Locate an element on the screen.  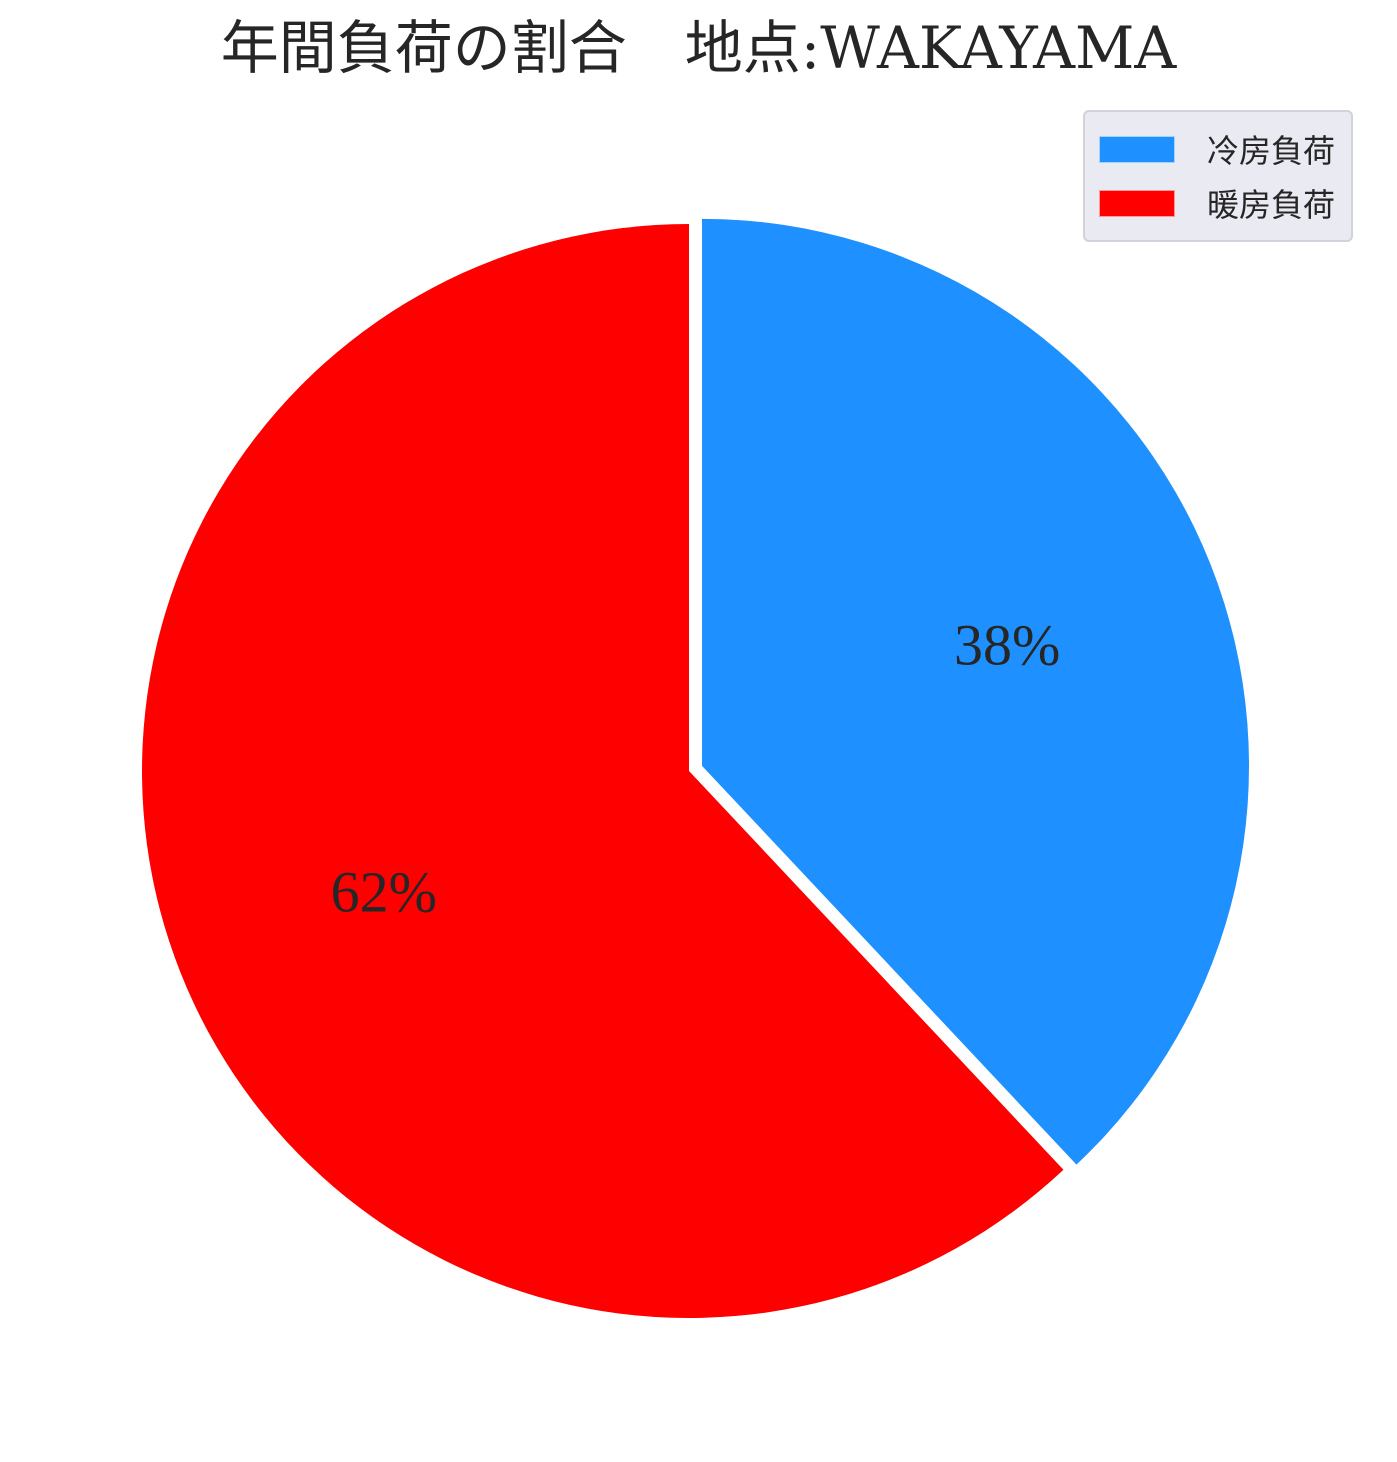
pie-label-cooling: 38% is located at coordinates (1007, 645).